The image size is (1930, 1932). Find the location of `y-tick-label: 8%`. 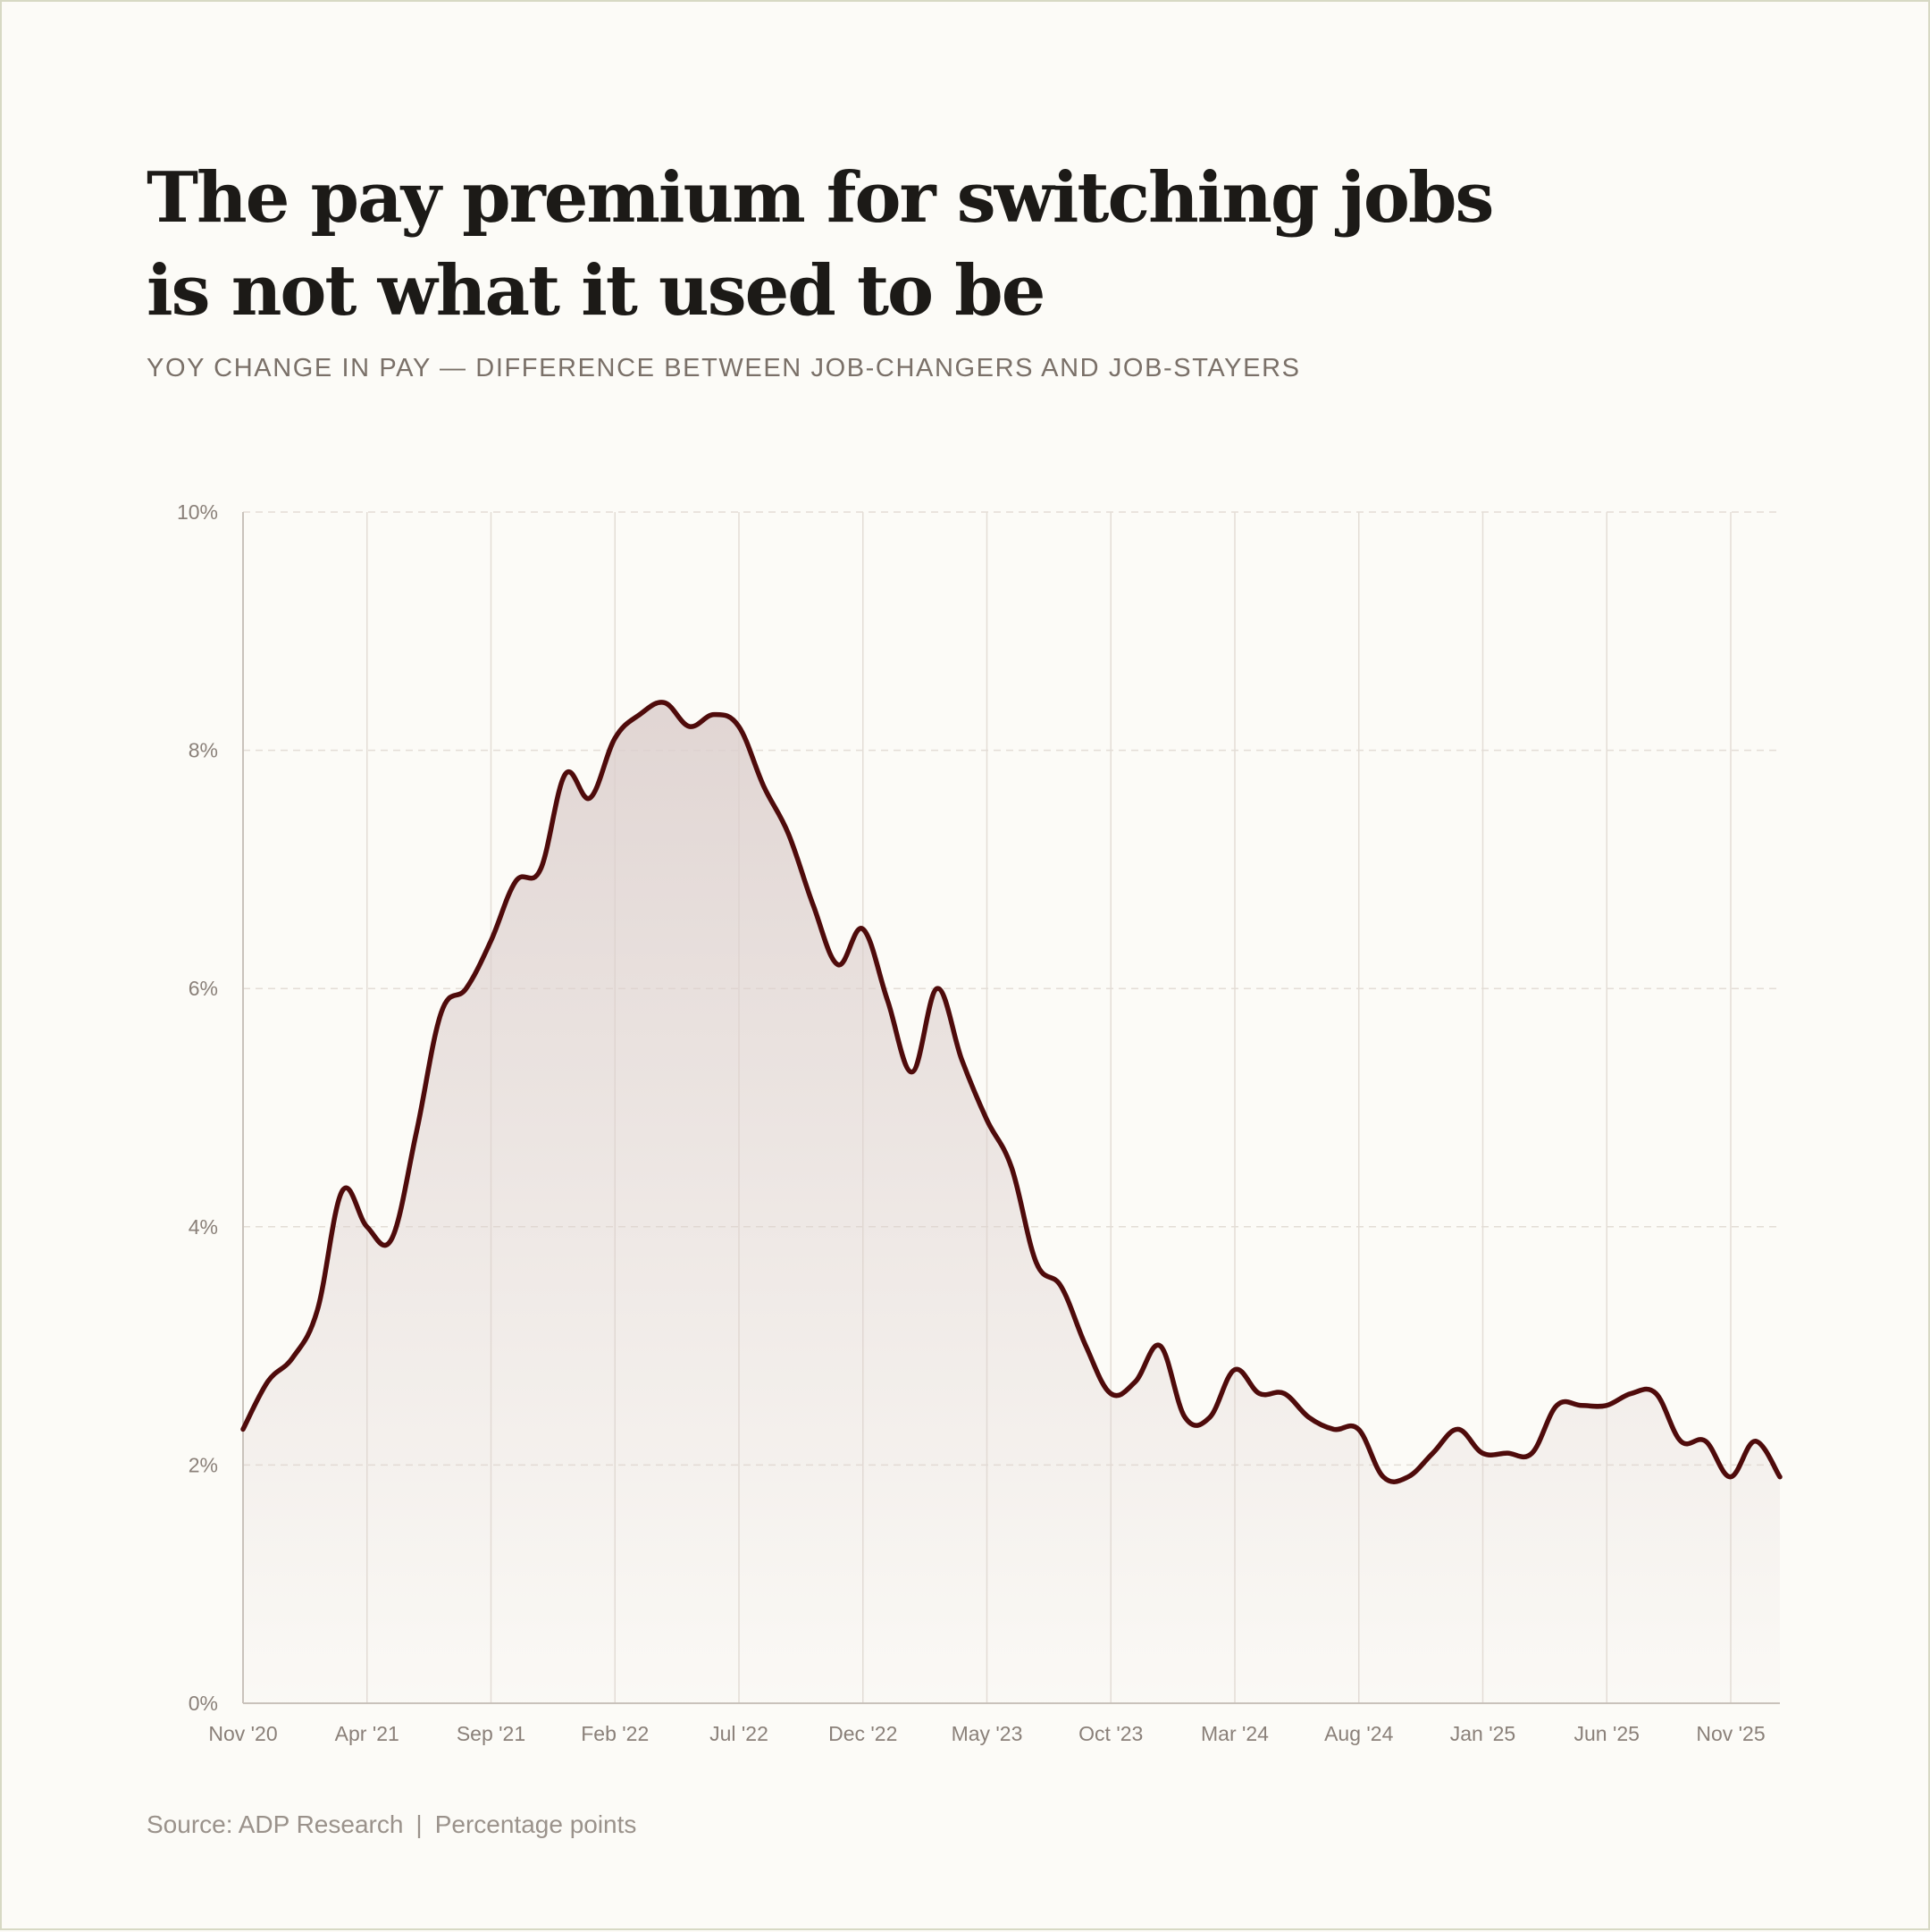

y-tick-label: 8% is located at coordinates (203, 750).